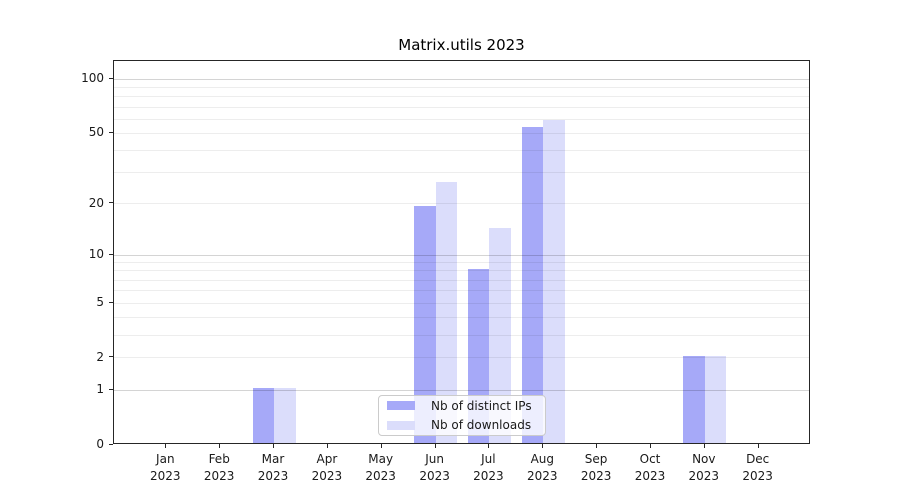 The width and height of the screenshot is (900, 500). What do you see at coordinates (596, 468) in the screenshot?
I see `x-tick-label-sep: Sep 2023` at bounding box center [596, 468].